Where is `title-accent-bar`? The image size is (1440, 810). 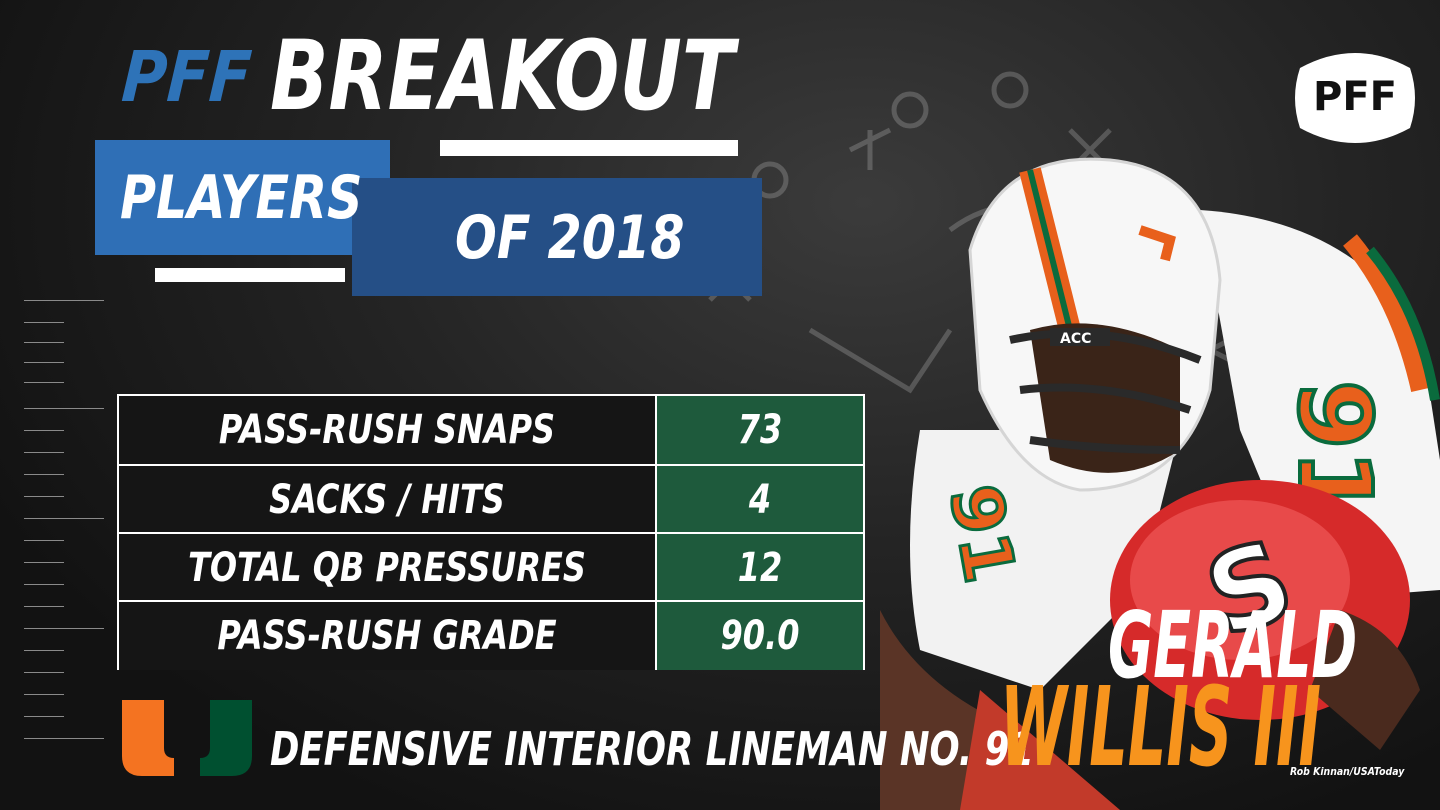
title-accent-bar is located at coordinates (589, 148).